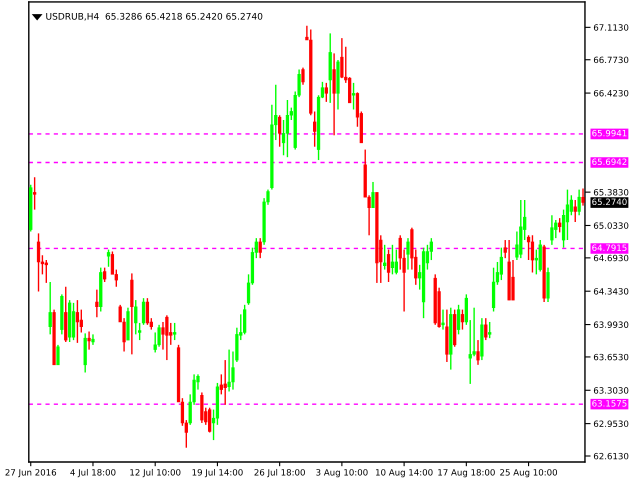 The image size is (640, 480). What do you see at coordinates (611, 258) in the screenshot?
I see `y-tick-label: 64.6930` at bounding box center [611, 258].